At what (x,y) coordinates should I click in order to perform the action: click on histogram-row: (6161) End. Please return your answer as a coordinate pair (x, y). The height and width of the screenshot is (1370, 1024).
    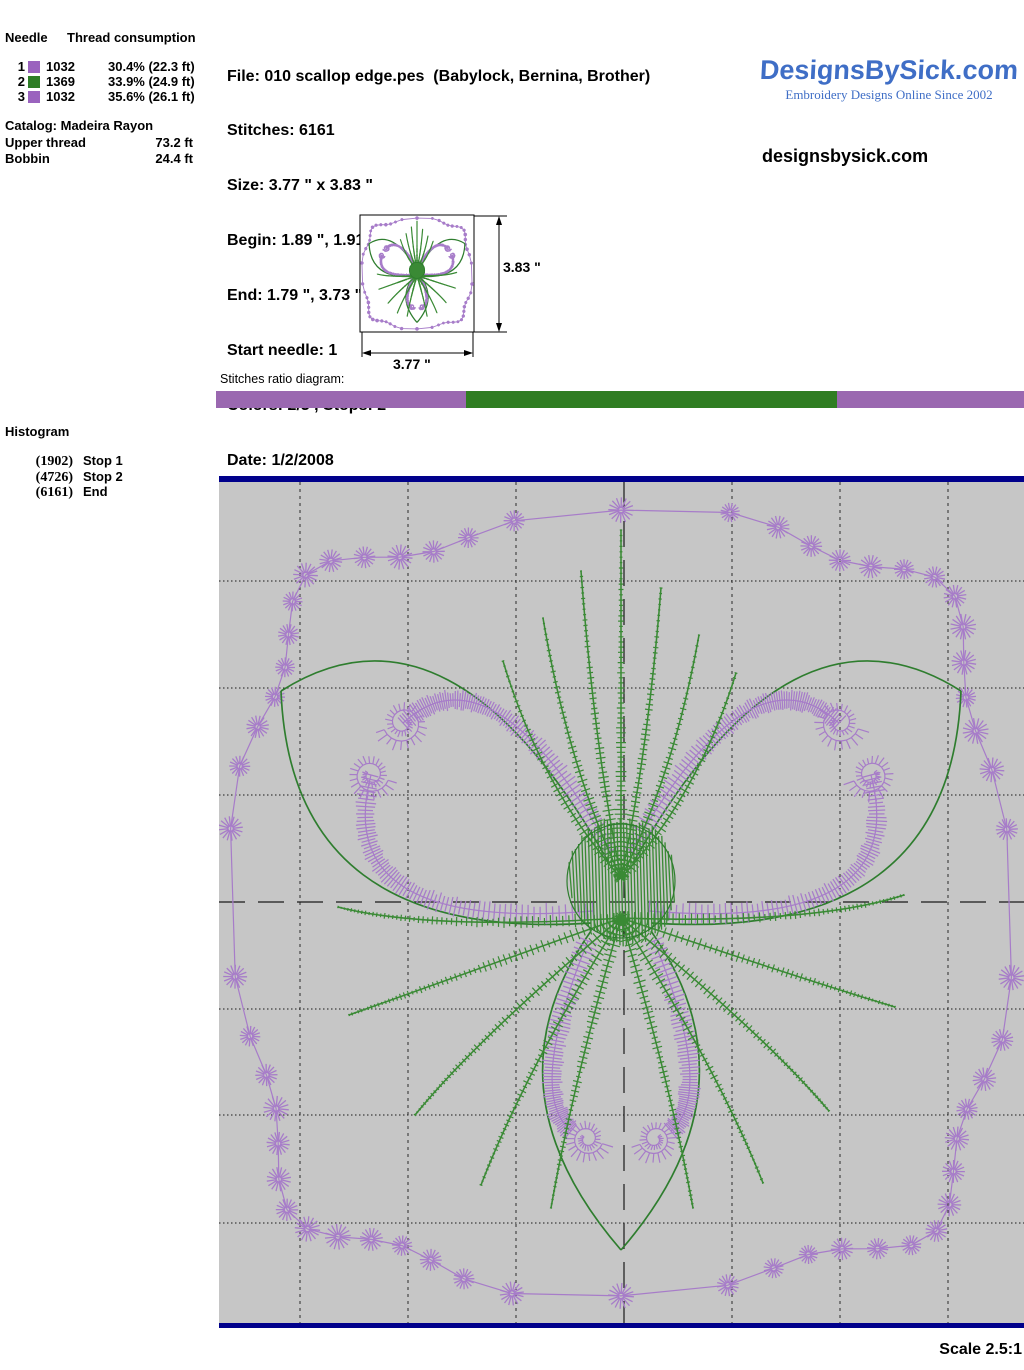
    Looking at the image, I should click on (64, 492).